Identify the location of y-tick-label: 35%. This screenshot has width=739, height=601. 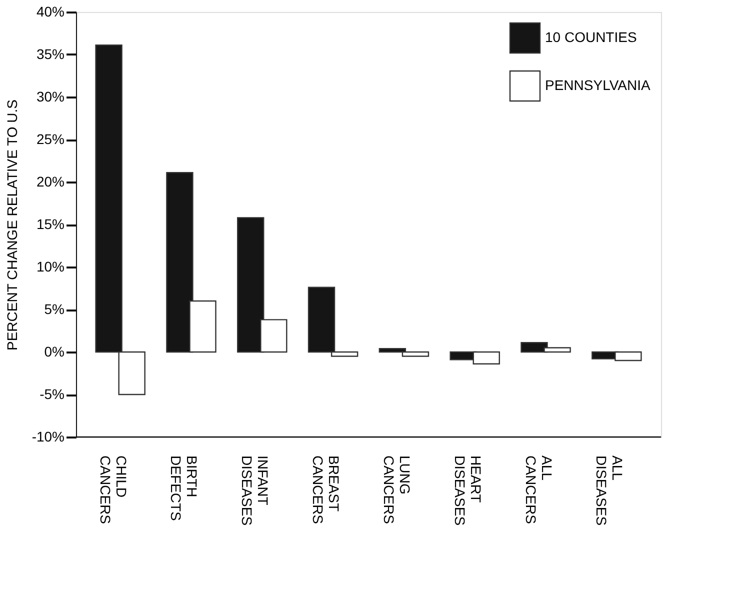
(50, 54).